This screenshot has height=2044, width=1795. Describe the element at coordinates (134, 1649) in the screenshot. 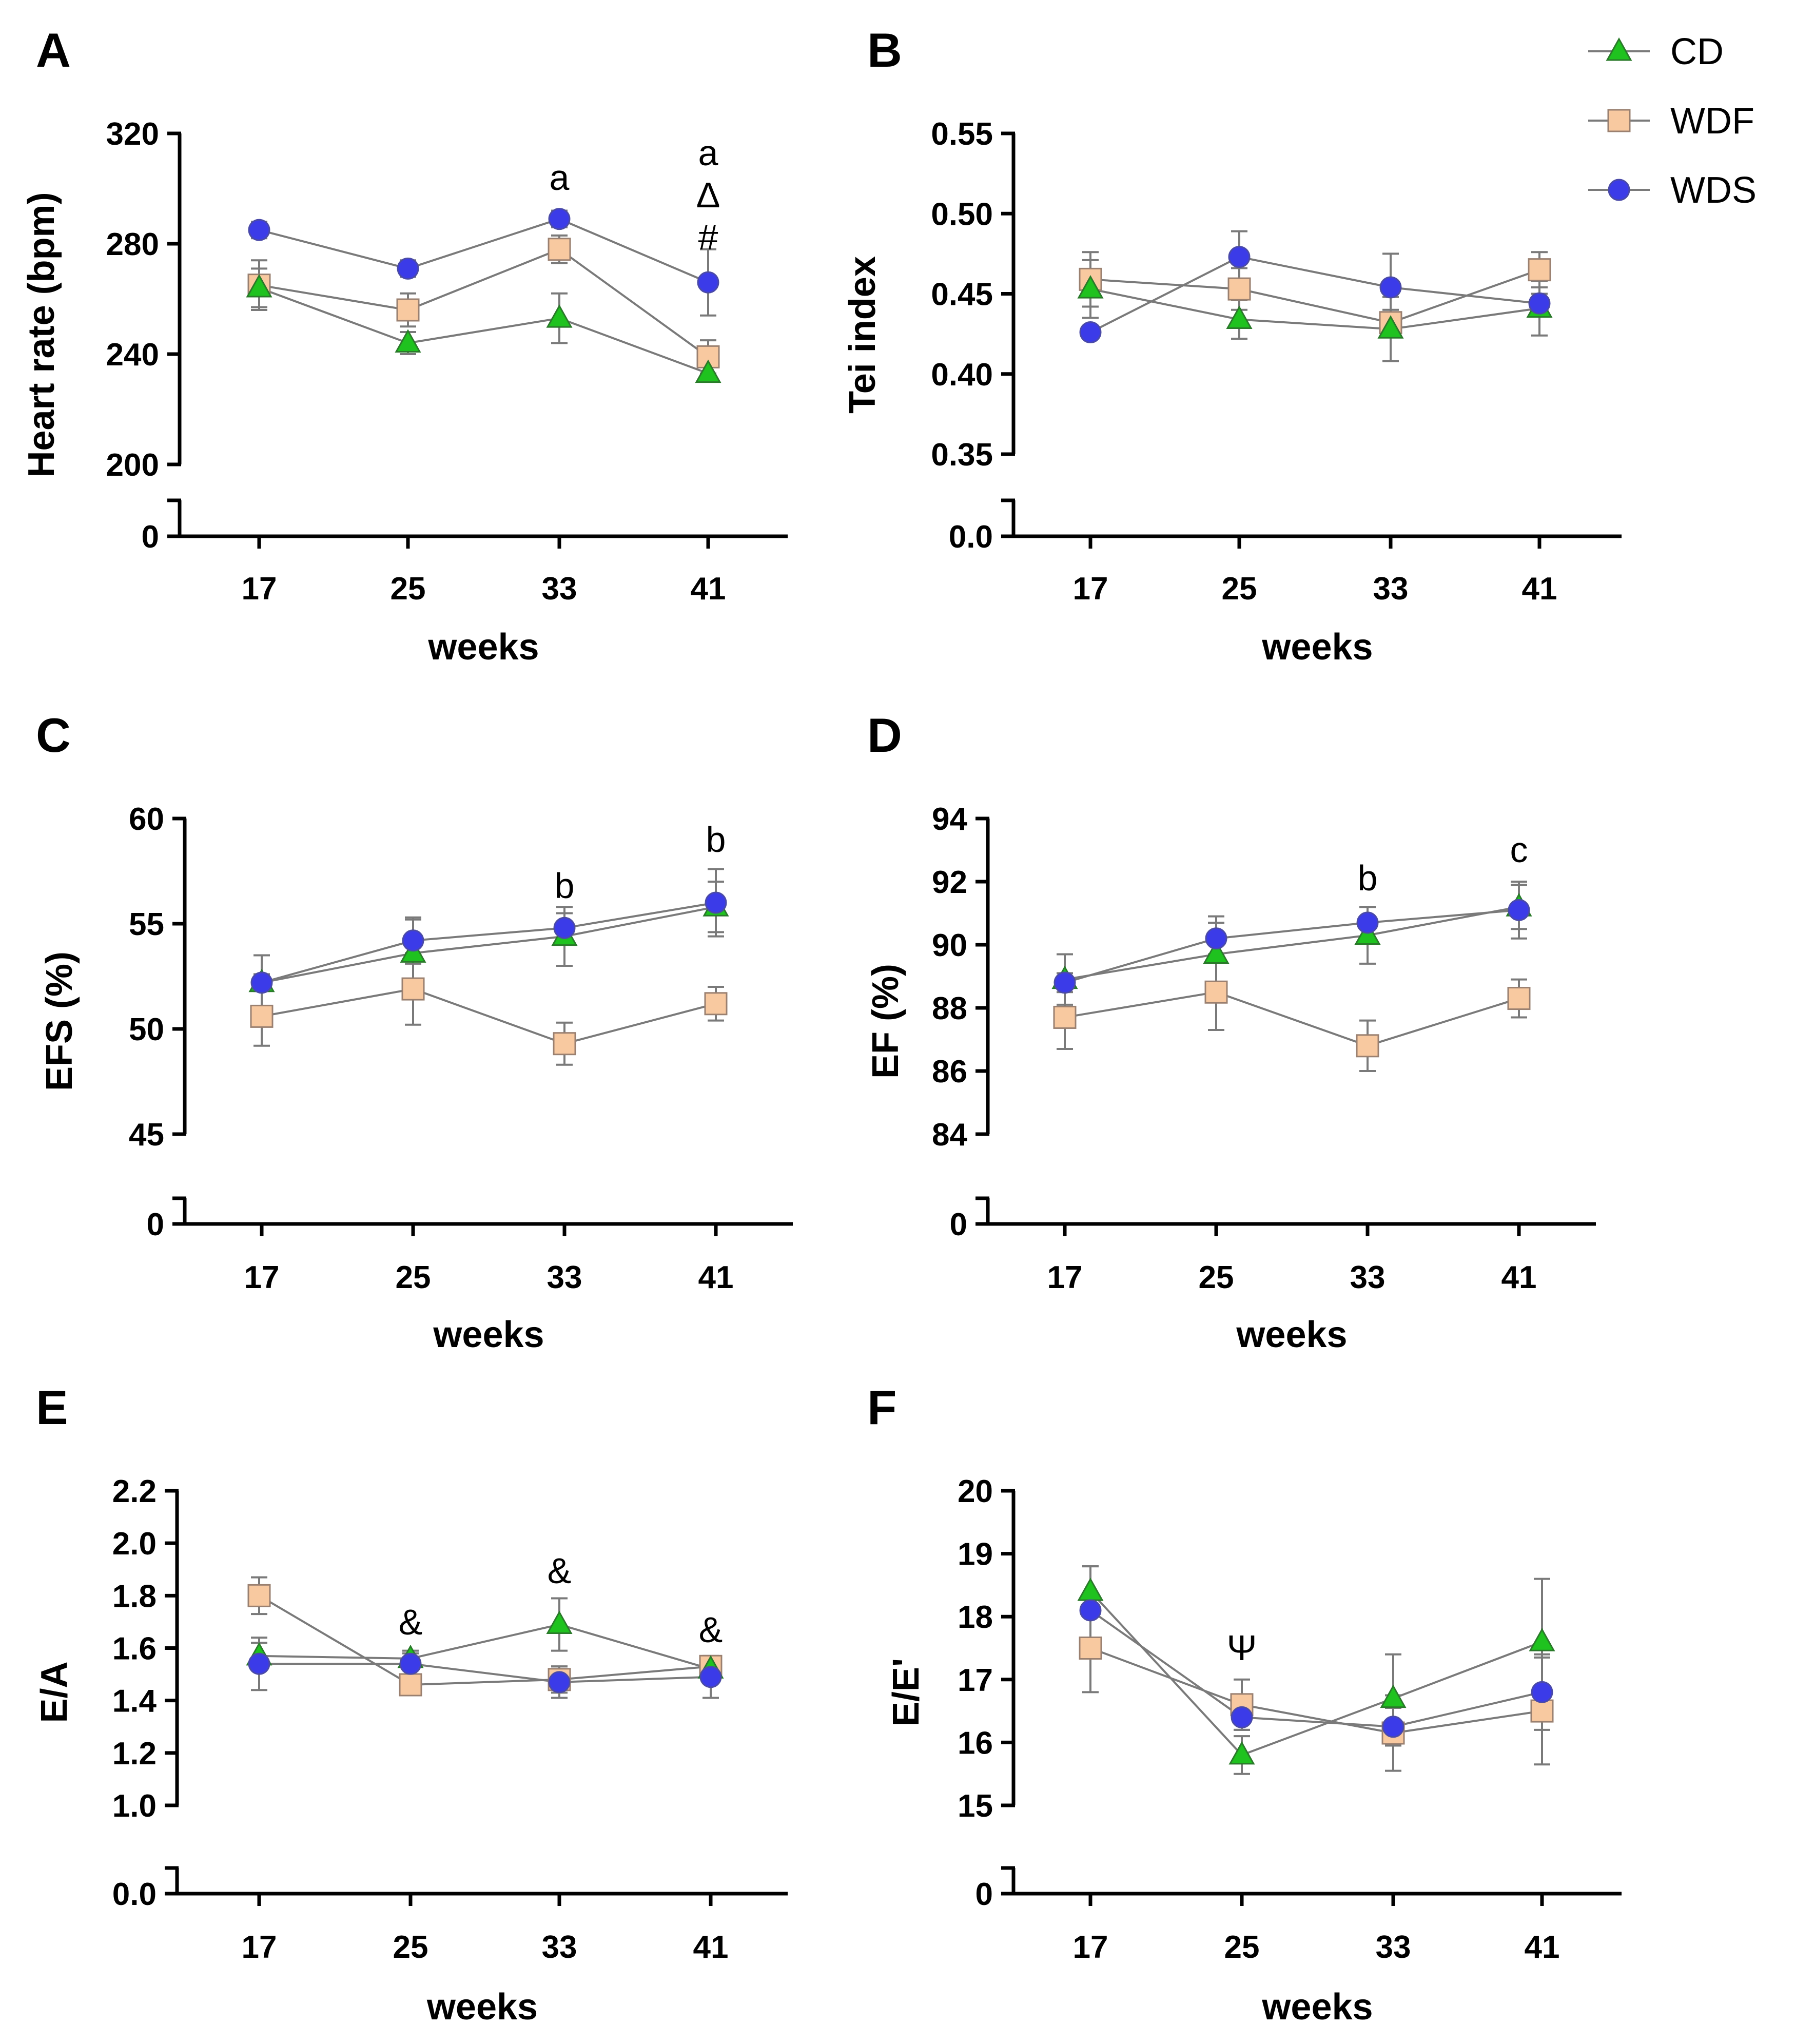

I see `y-tick-label: 1.6` at that location.